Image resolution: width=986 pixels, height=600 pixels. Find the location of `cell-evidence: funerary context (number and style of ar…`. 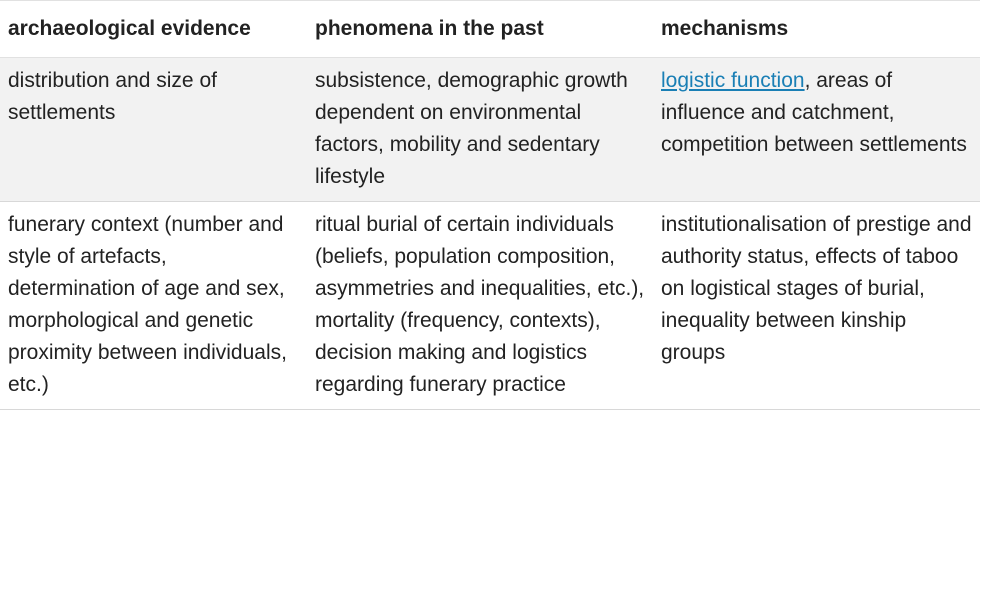

cell-evidence: funerary context (number and style of ar… is located at coordinates (153, 305).